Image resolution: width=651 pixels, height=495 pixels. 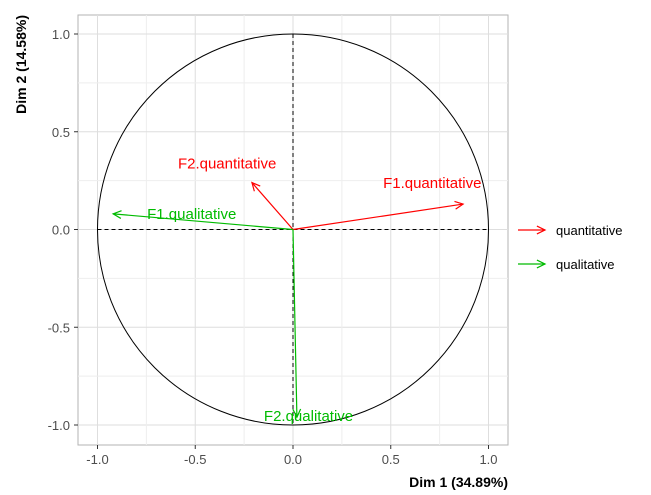 What do you see at coordinates (295, 323) in the screenshot?
I see `arrow-f2-qualitative` at bounding box center [295, 323].